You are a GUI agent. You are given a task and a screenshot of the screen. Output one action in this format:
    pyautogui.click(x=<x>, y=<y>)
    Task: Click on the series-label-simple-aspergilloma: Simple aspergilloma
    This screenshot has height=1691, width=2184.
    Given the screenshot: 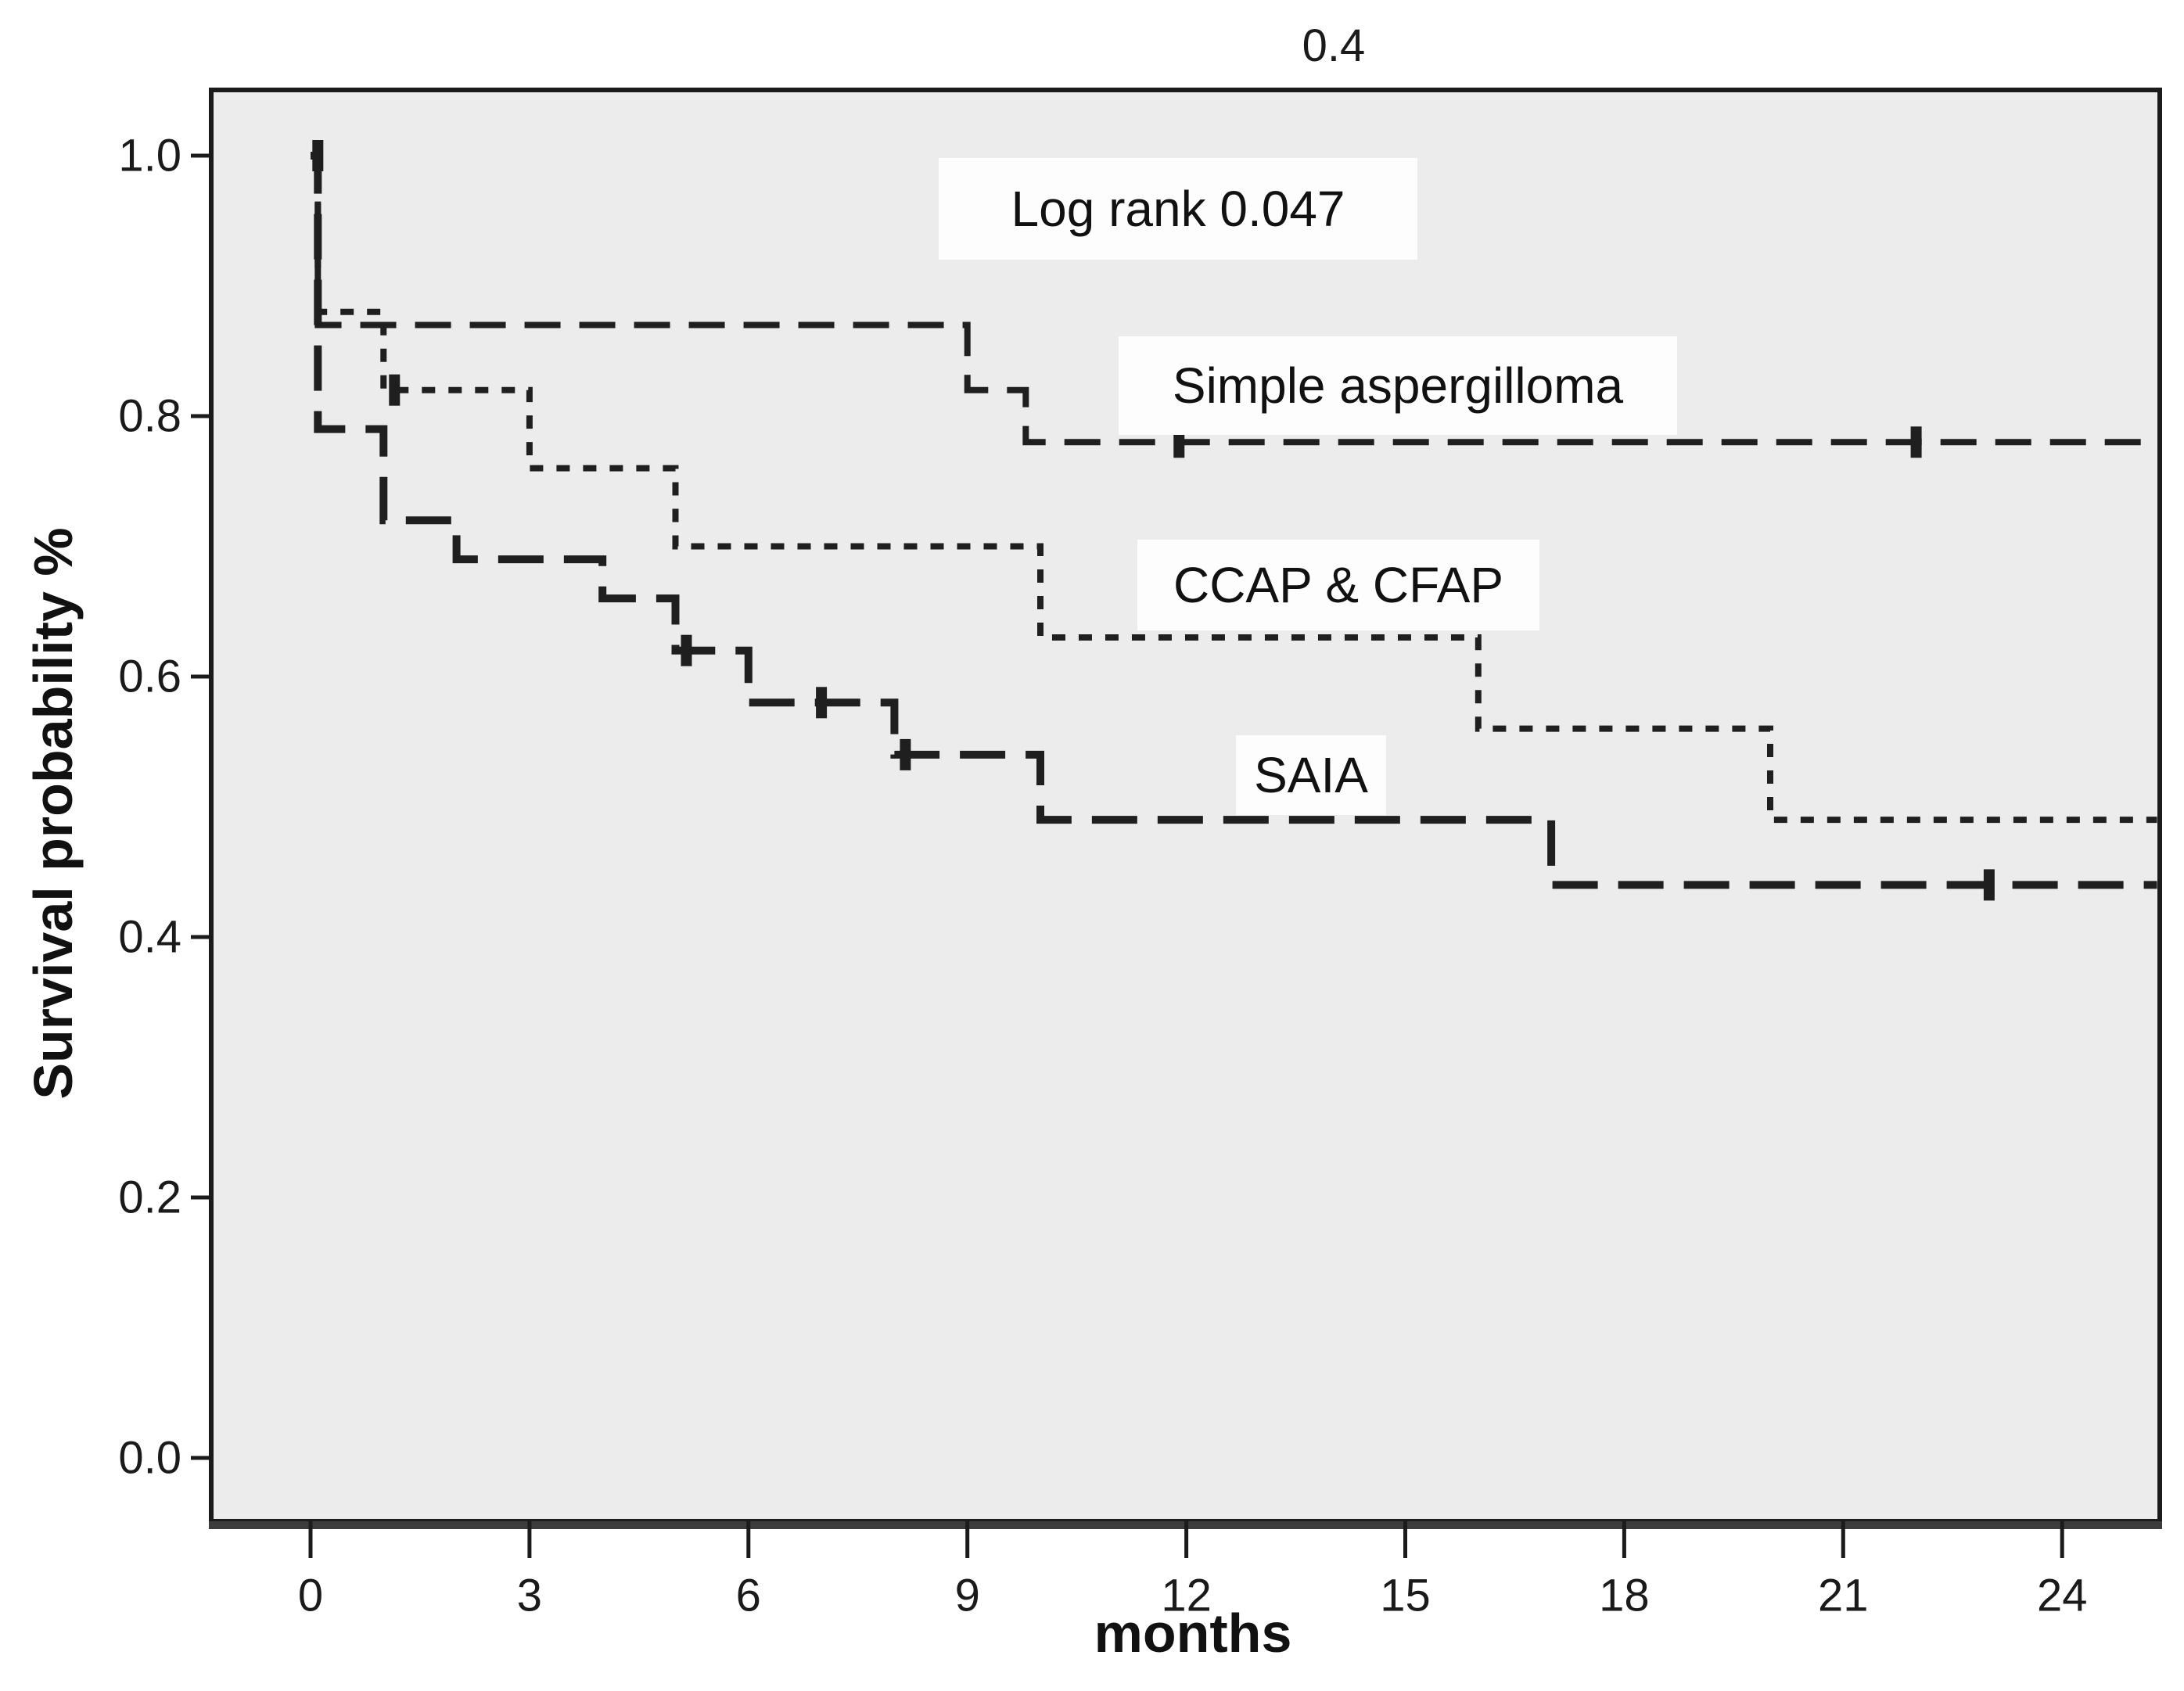 What is the action you would take?
    pyautogui.click(x=1398, y=385)
    